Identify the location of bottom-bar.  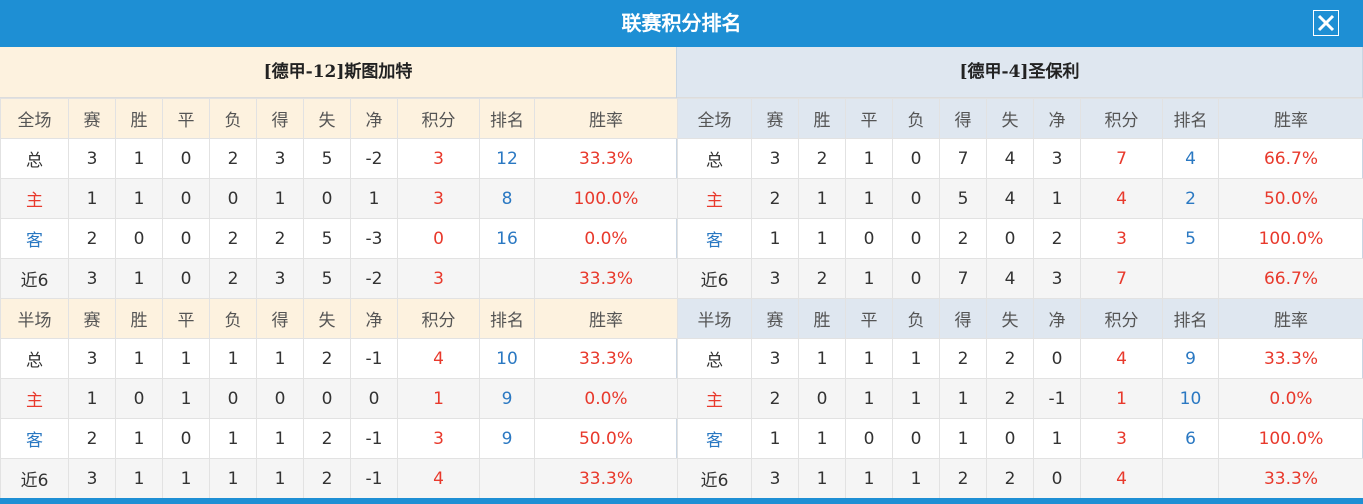
(681, 501).